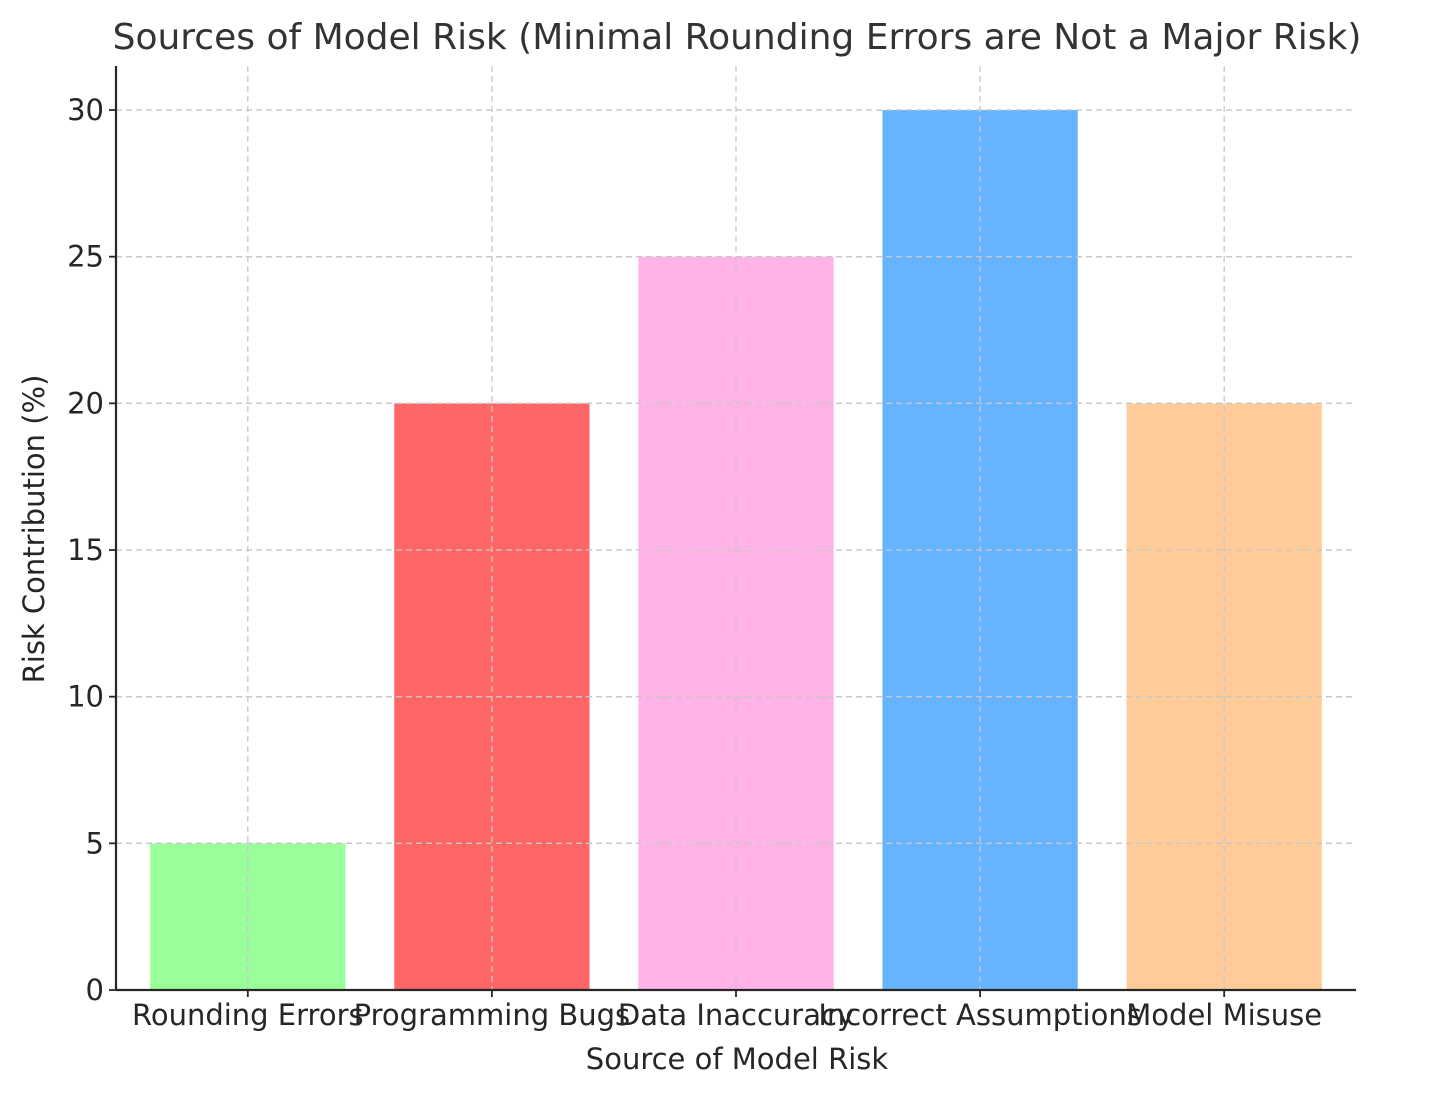 Image resolution: width=1430 pixels, height=1097 pixels. Describe the element at coordinates (95, 990) in the screenshot. I see `y-tick-label: 0` at that location.